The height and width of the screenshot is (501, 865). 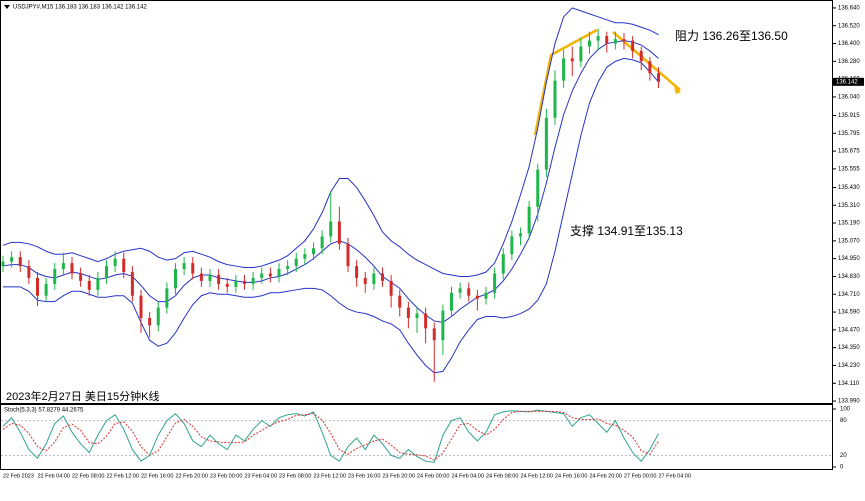 I want to click on y-tick-label: 134.230, so click(x=849, y=366).